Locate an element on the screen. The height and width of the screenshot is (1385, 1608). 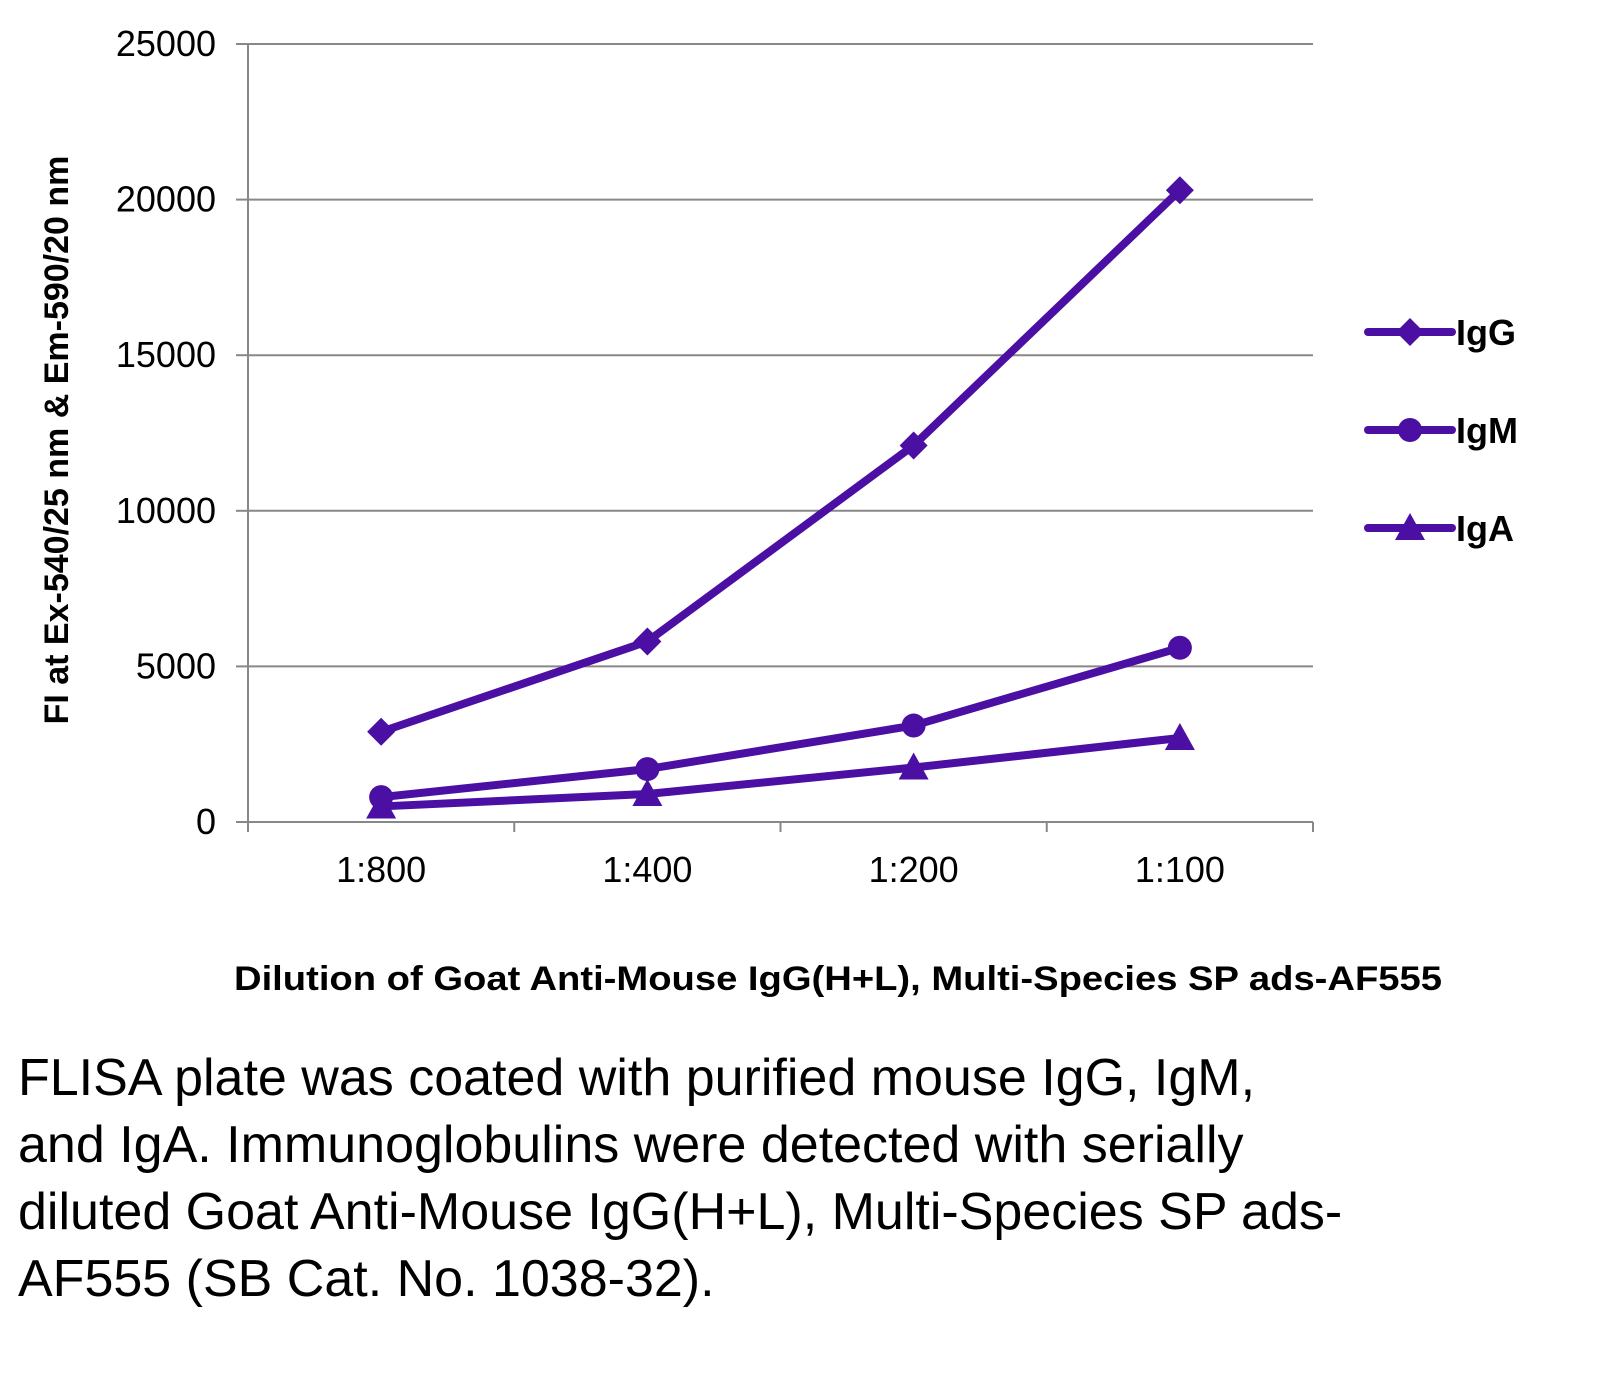
legend: IgG IgM IgA is located at coordinates (1441, 430).